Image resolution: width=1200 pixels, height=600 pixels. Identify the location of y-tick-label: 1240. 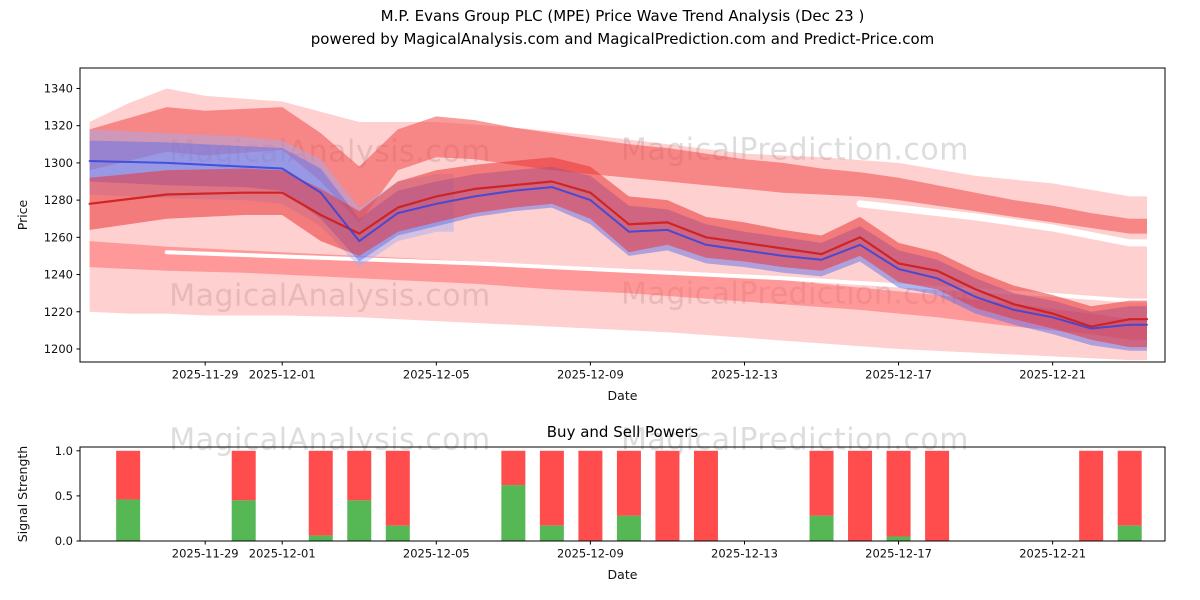
(58, 275).